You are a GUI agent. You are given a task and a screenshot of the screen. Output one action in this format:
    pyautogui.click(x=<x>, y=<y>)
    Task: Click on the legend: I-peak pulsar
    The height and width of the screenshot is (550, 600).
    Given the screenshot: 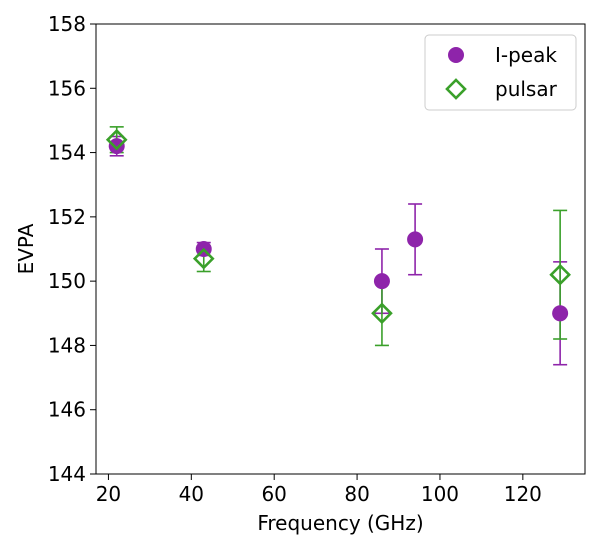 What is the action you would take?
    pyautogui.click(x=500, y=72)
    